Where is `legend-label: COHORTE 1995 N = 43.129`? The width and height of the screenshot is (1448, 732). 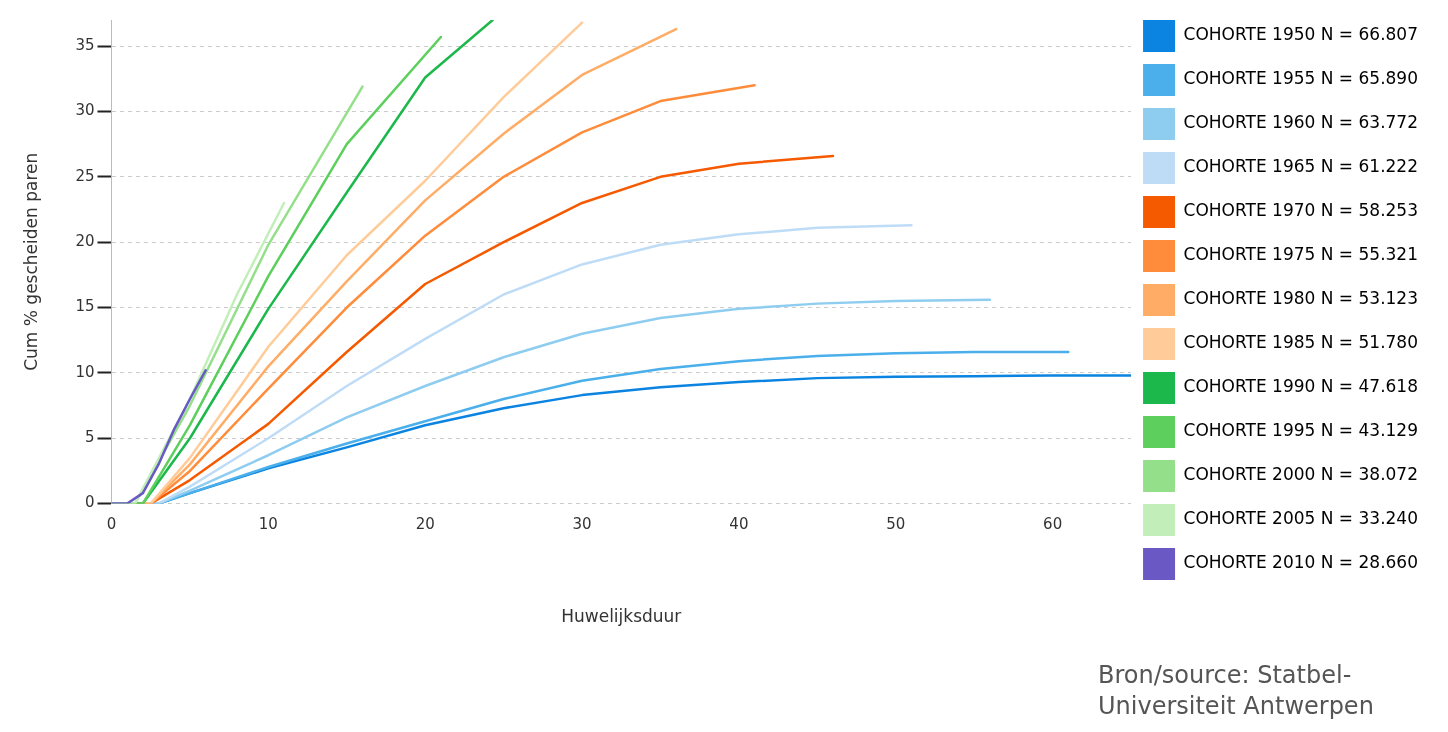
legend-label: COHORTE 1995 N = 43.129 is located at coordinates (1301, 430).